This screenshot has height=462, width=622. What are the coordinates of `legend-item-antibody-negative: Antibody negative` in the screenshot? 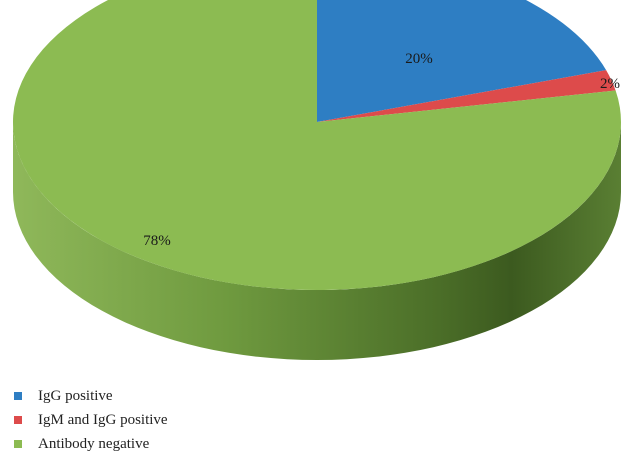 It's located at (91, 444).